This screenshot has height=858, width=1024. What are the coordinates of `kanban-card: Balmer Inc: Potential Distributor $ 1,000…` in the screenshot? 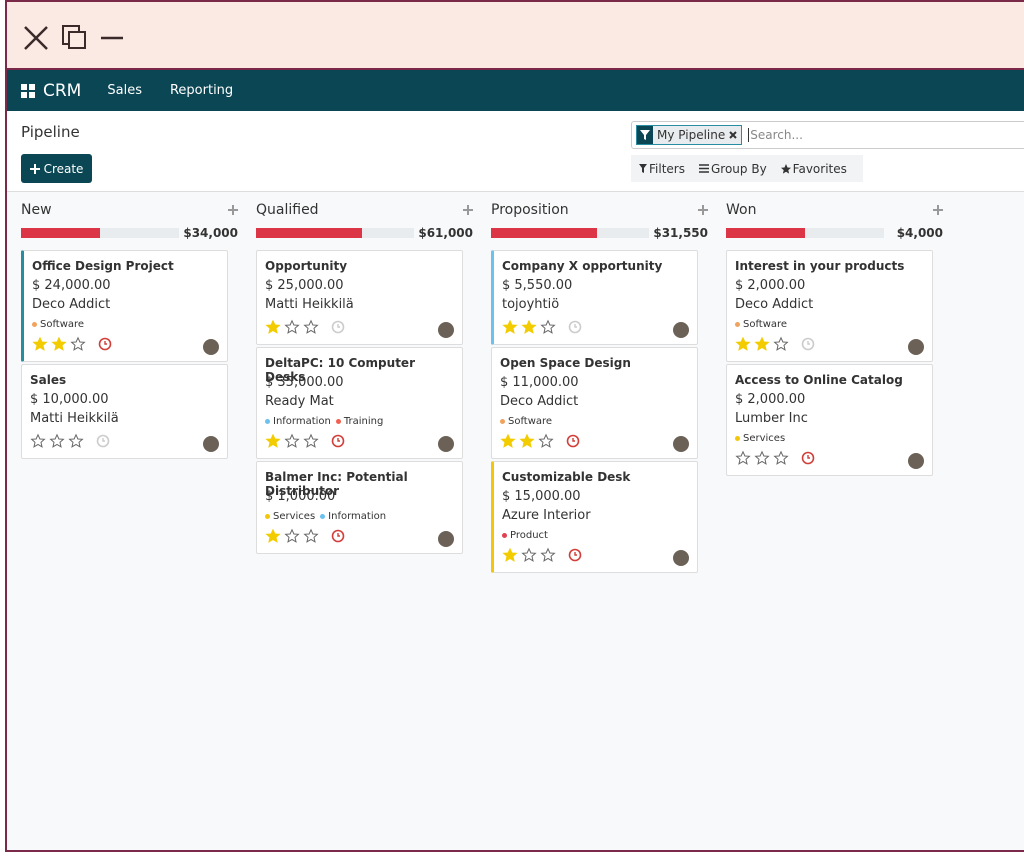 It's located at (359, 507).